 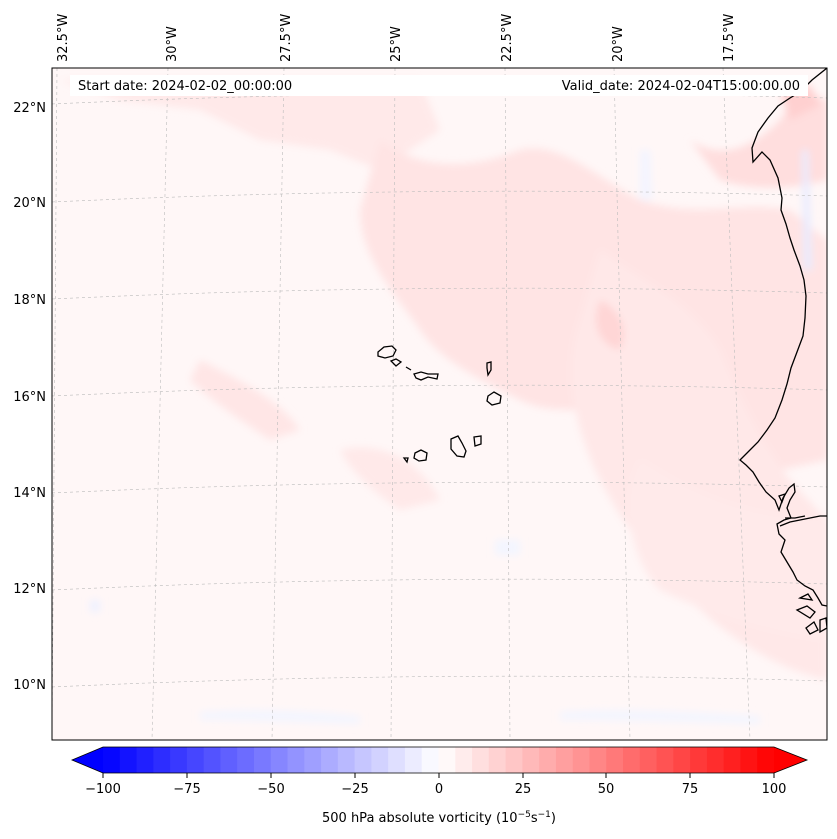 What do you see at coordinates (489, 369) in the screenshot?
I see `island-sal` at bounding box center [489, 369].